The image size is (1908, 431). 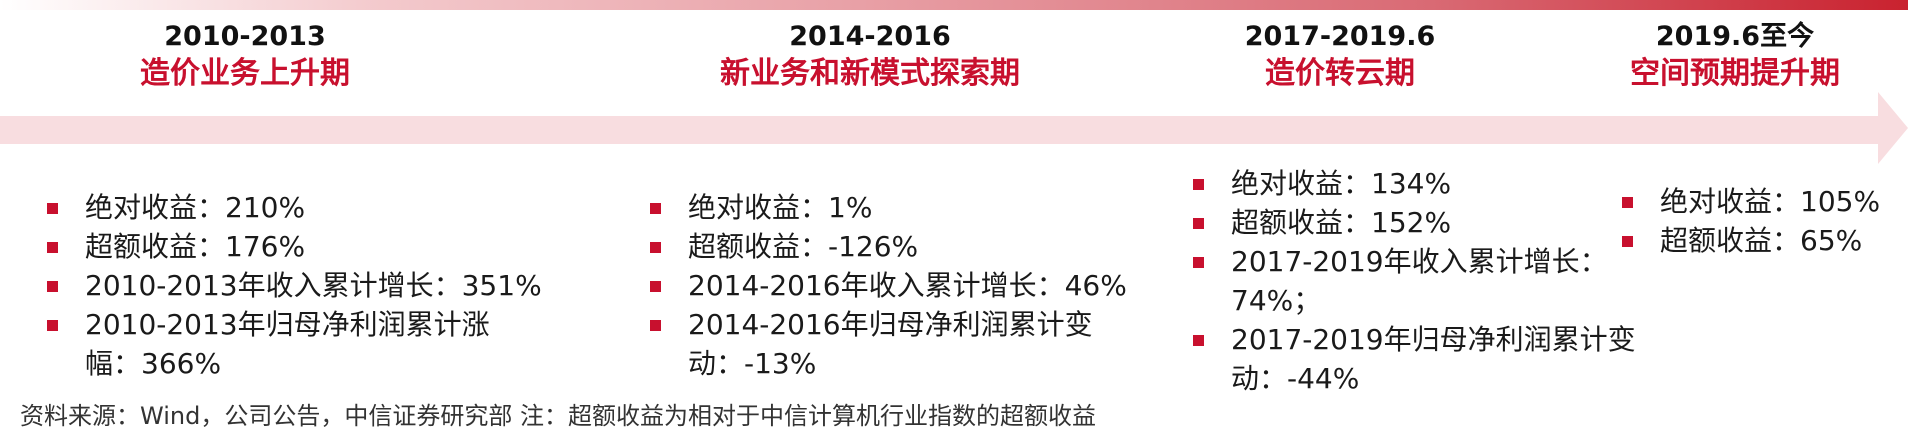 I want to click on list-item: 2010-2013年归母净利润累计涨幅：366%, so click(x=286, y=344).